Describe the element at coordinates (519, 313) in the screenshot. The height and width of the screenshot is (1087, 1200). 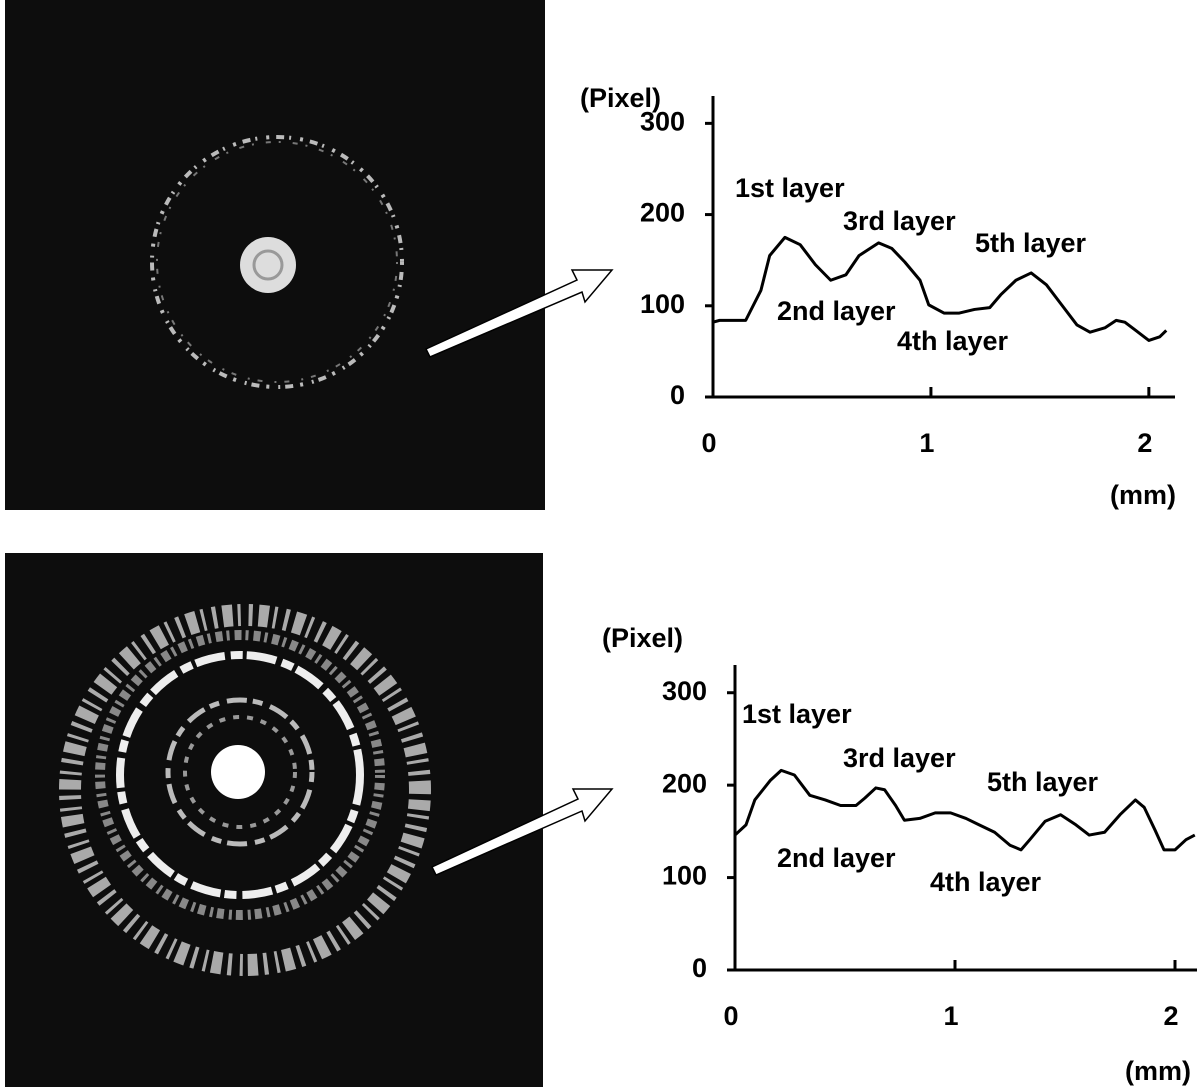
I see `arrow-top` at that location.